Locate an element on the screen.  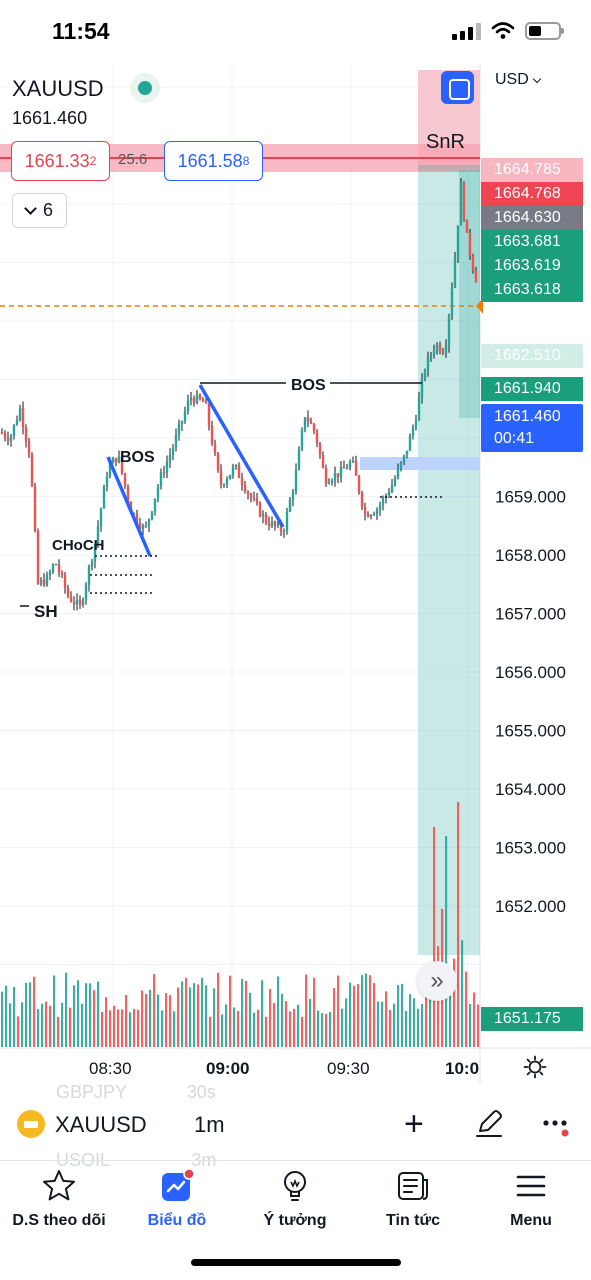
chart-symbol-title: XAUUSD is located at coordinates (58, 88).